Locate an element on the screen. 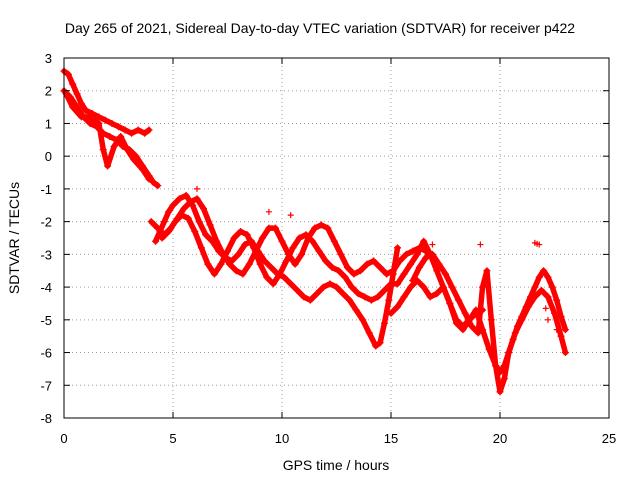 Image resolution: width=640 pixels, height=480 pixels. y-tick-label: -6 is located at coordinates (46, 353).